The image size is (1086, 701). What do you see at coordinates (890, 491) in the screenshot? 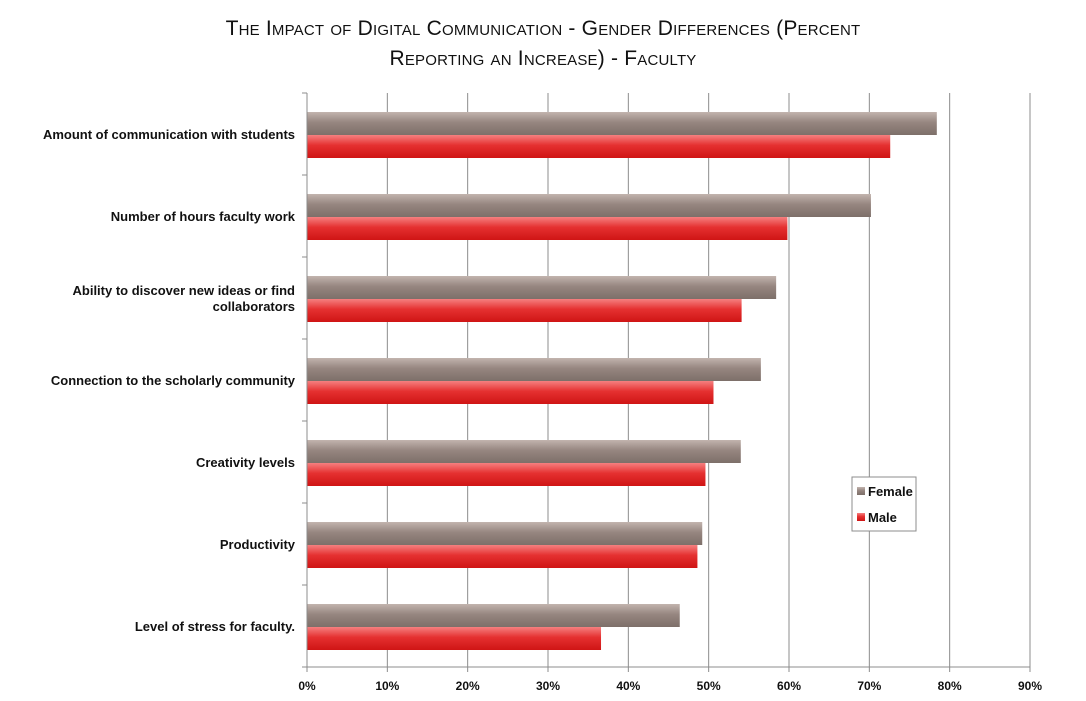
I see `legend-label-female: Female` at bounding box center [890, 491].